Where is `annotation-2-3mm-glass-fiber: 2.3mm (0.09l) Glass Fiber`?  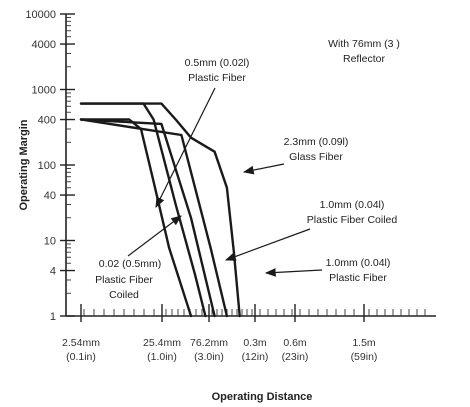 annotation-2-3mm-glass-fiber: 2.3mm (0.09l) Glass Fiber is located at coordinates (295, 155).